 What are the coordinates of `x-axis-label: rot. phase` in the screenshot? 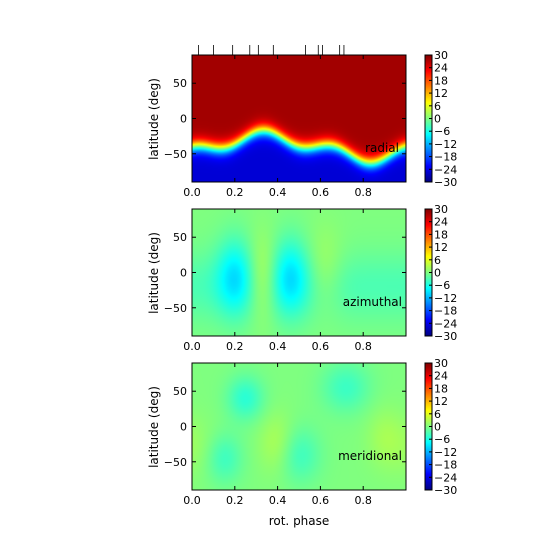 It's located at (299, 521).